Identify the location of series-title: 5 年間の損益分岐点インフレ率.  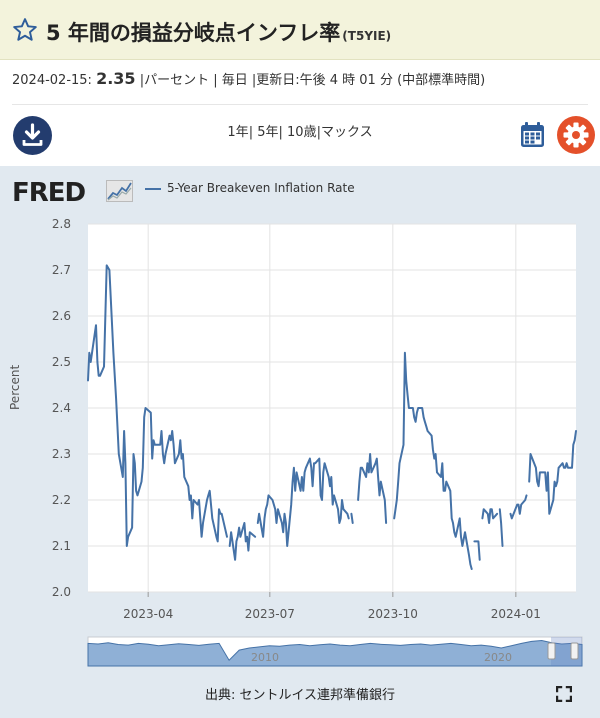
(193, 33).